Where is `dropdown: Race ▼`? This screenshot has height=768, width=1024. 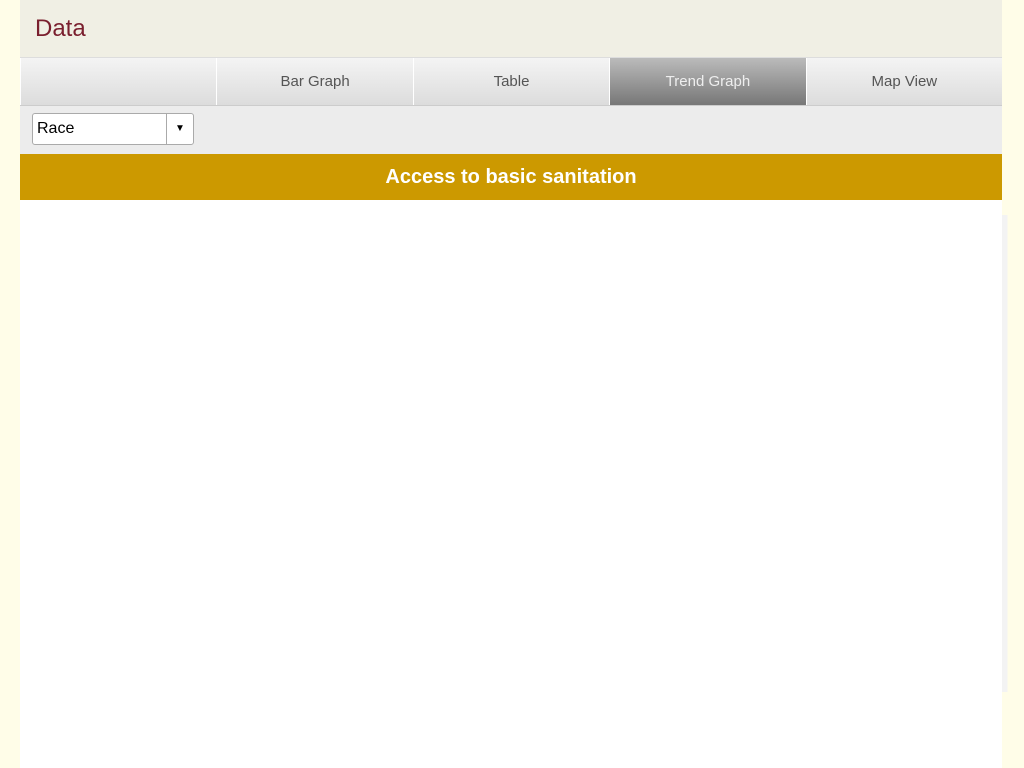
dropdown: Race ▼ is located at coordinates (113, 129).